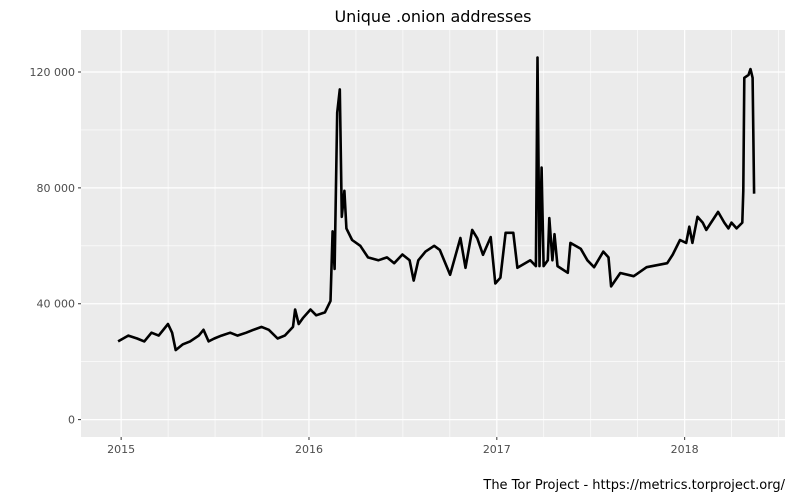 This screenshot has height=504, width=800. I want to click on y-tick-label: 0, so click(71, 420).